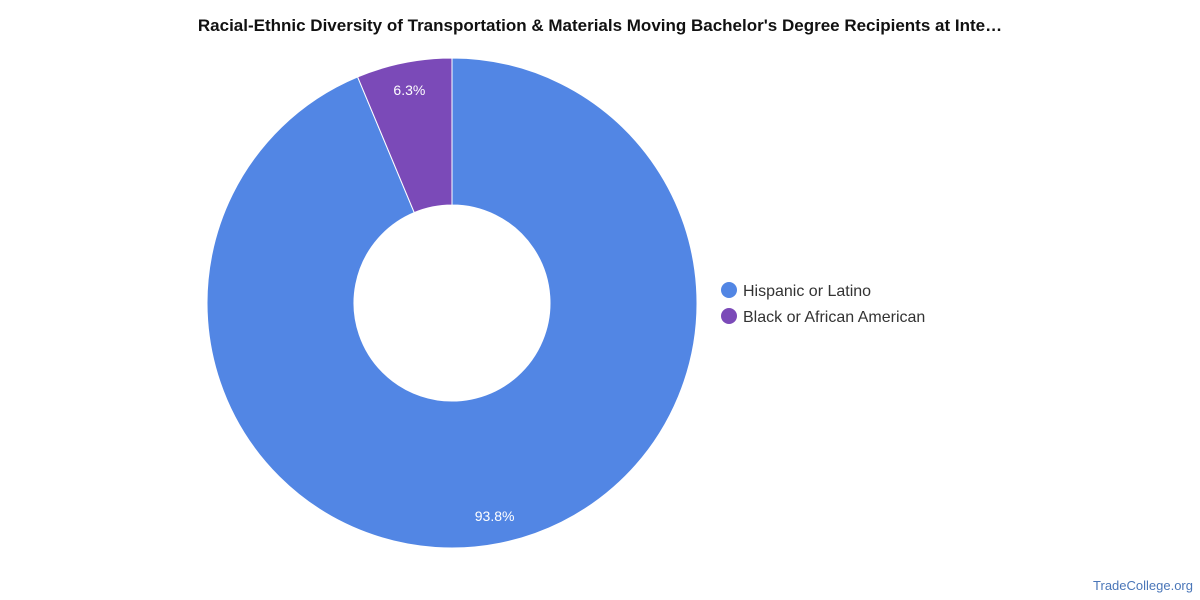 Image resolution: width=1200 pixels, height=600 pixels. I want to click on slice-black-or-african-american, so click(404, 135).